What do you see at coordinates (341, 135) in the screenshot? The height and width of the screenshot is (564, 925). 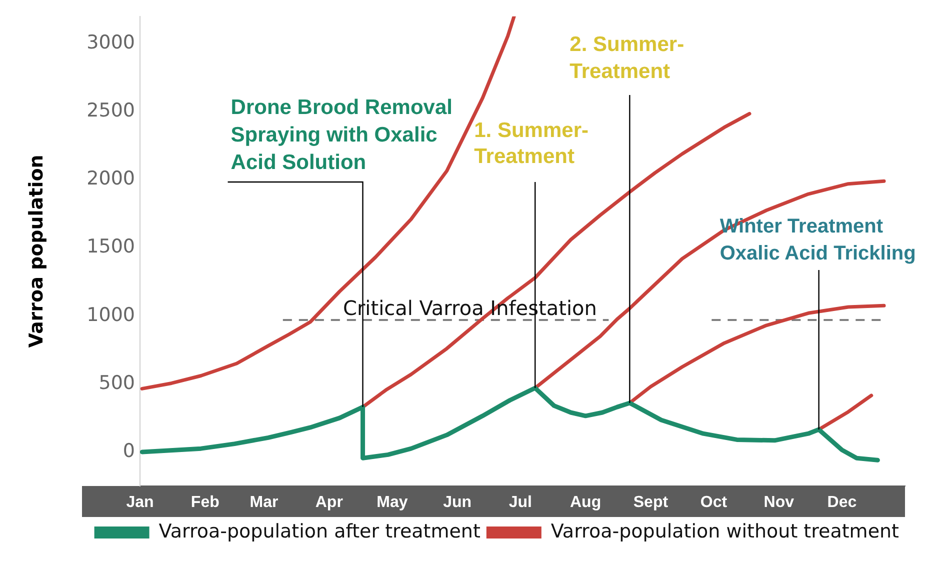 I see `annotation: Drone Brood Removal Spraying with Oxalic Acid Solution` at bounding box center [341, 135].